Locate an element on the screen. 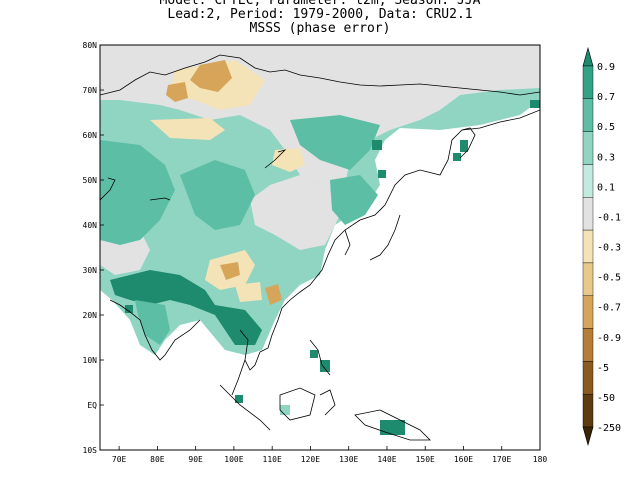 This screenshot has width=640, height=494. field-region-brown-south-china is located at coordinates (273, 294).